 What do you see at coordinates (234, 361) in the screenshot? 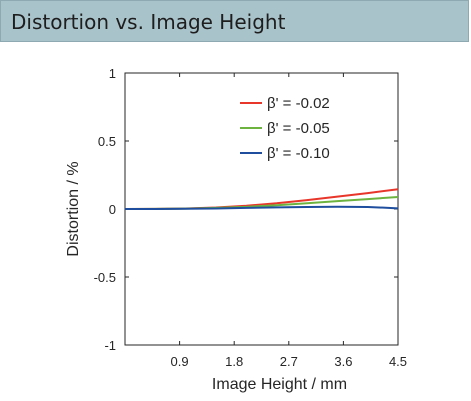
I see `x-tick-label: 1.8` at bounding box center [234, 361].